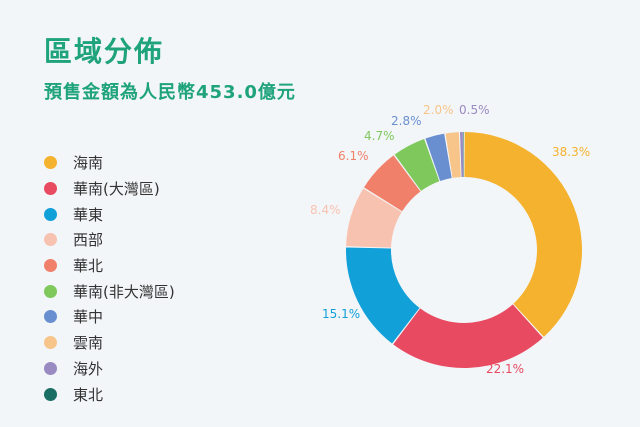  What do you see at coordinates (88, 394) in the screenshot?
I see `legend-label: 東北` at bounding box center [88, 394].